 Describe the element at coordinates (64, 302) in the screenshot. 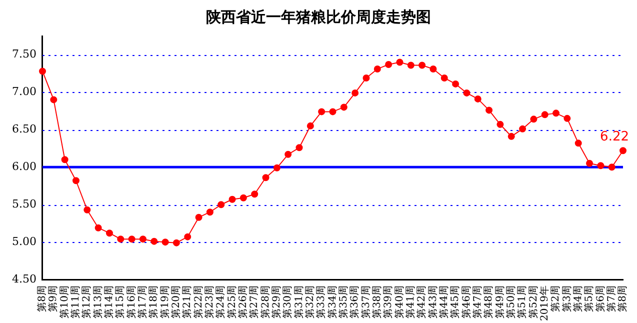

I see `x-tick-label: 第10周` at that location.